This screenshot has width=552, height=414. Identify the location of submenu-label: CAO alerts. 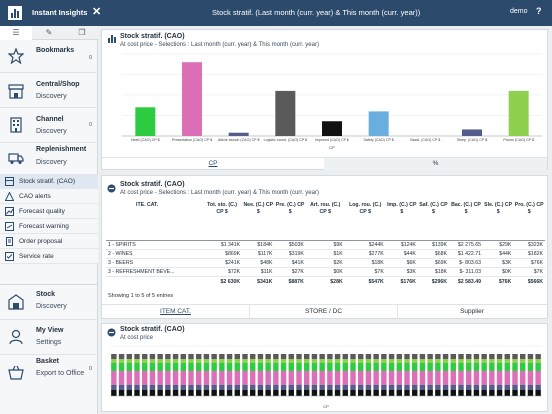
(35, 196).